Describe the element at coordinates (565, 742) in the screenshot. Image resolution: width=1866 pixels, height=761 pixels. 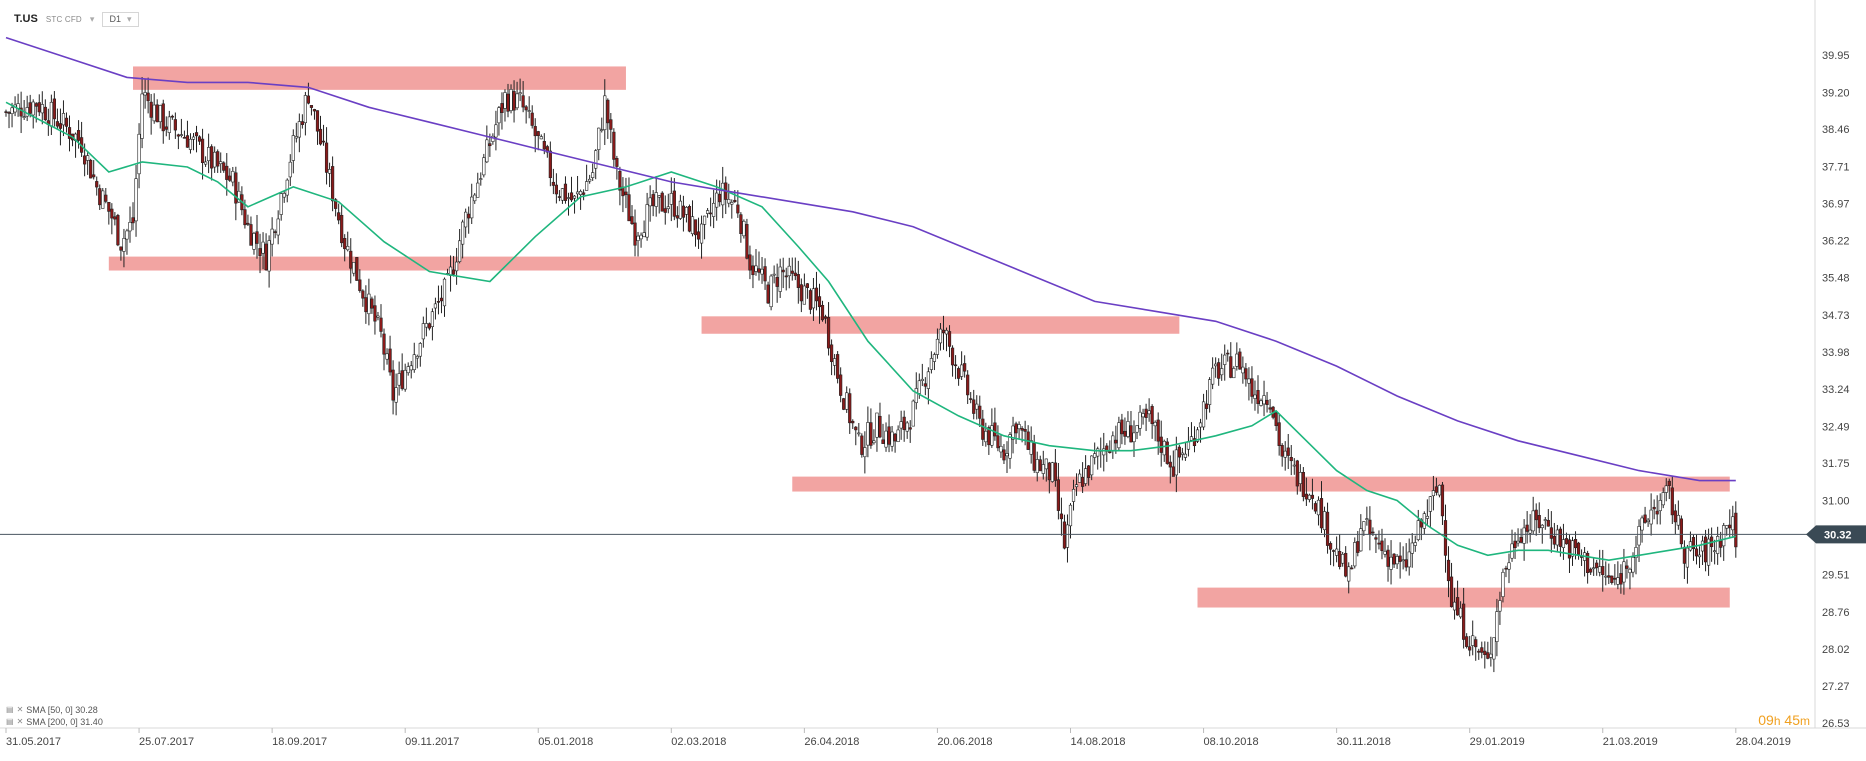
I see `time-tick-label: 05.01.2018` at that location.